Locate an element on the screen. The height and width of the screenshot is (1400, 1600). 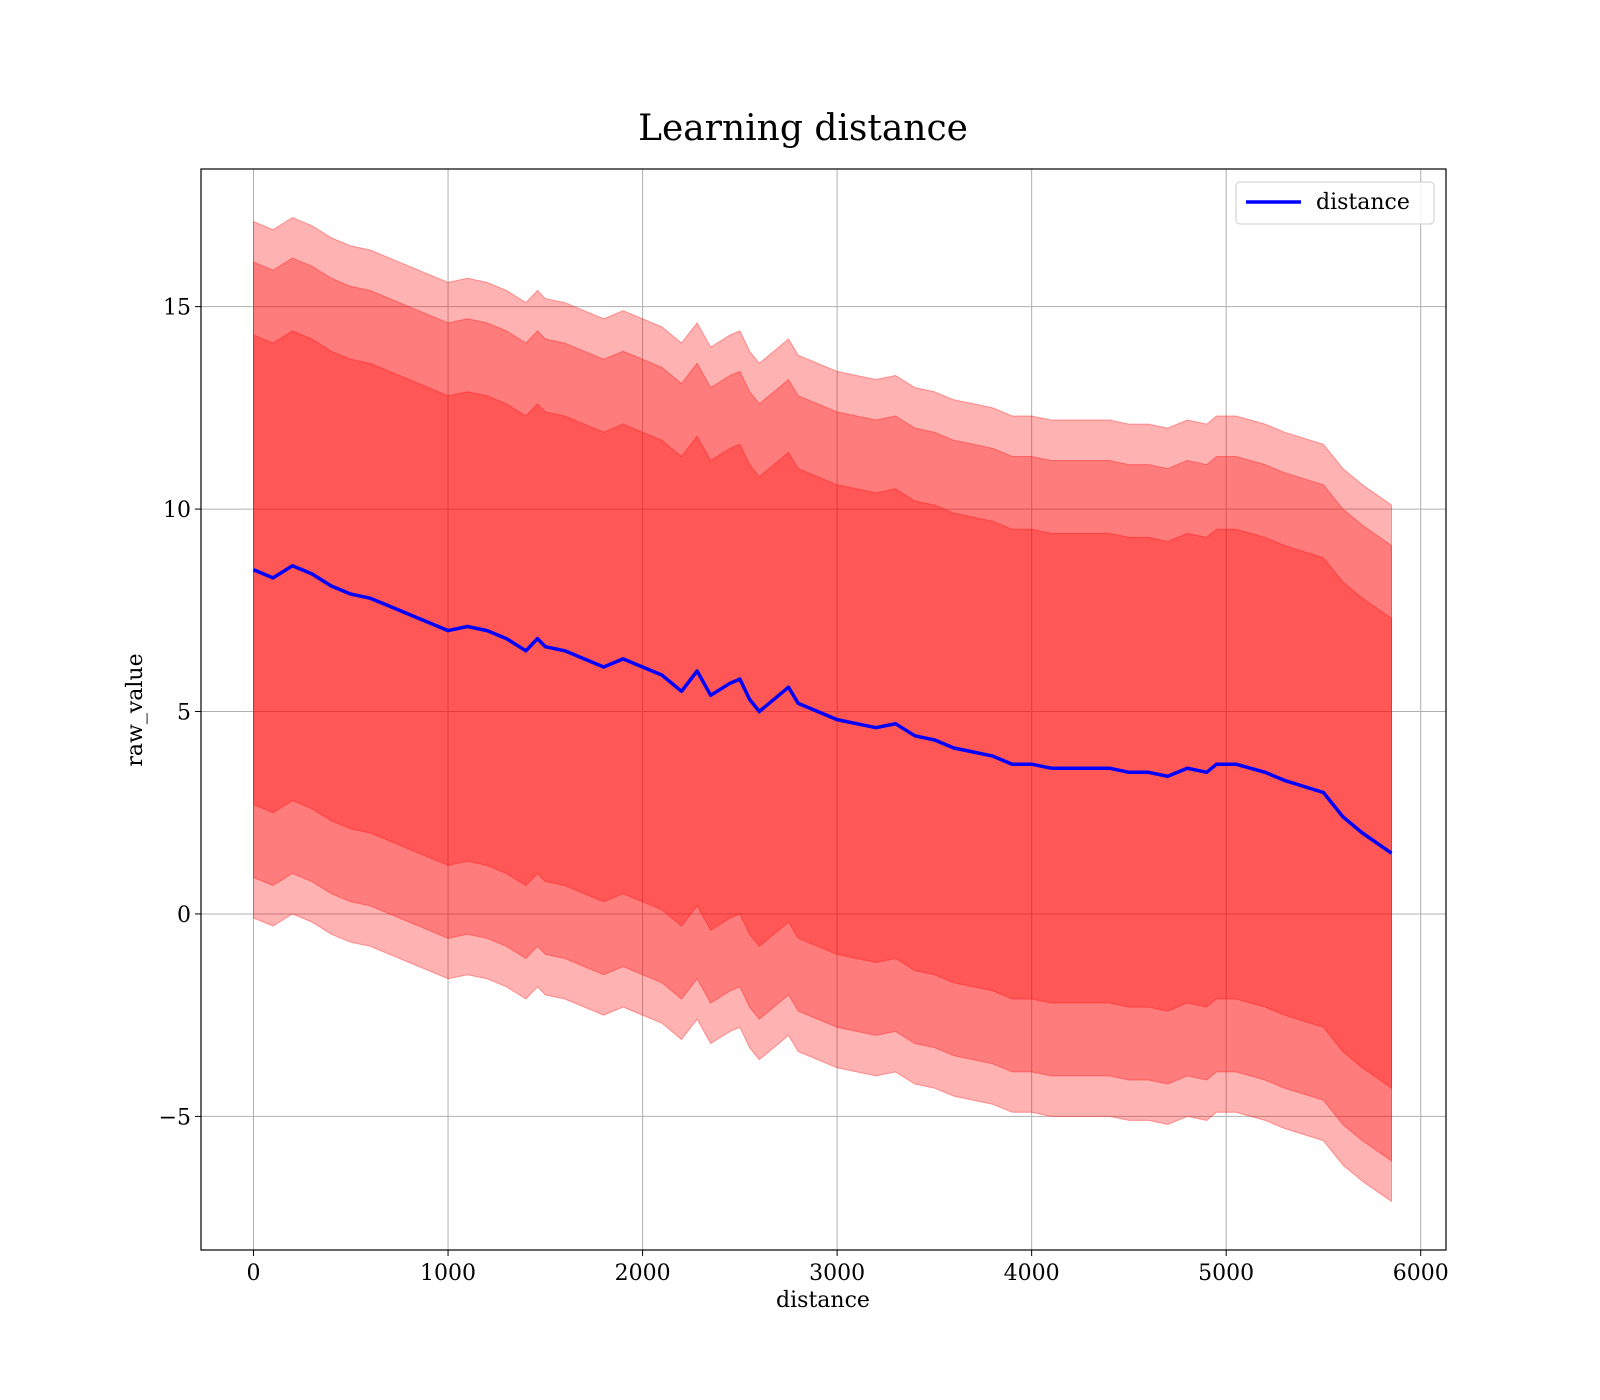
x-tick-label: 5000 is located at coordinates (1226, 1273).